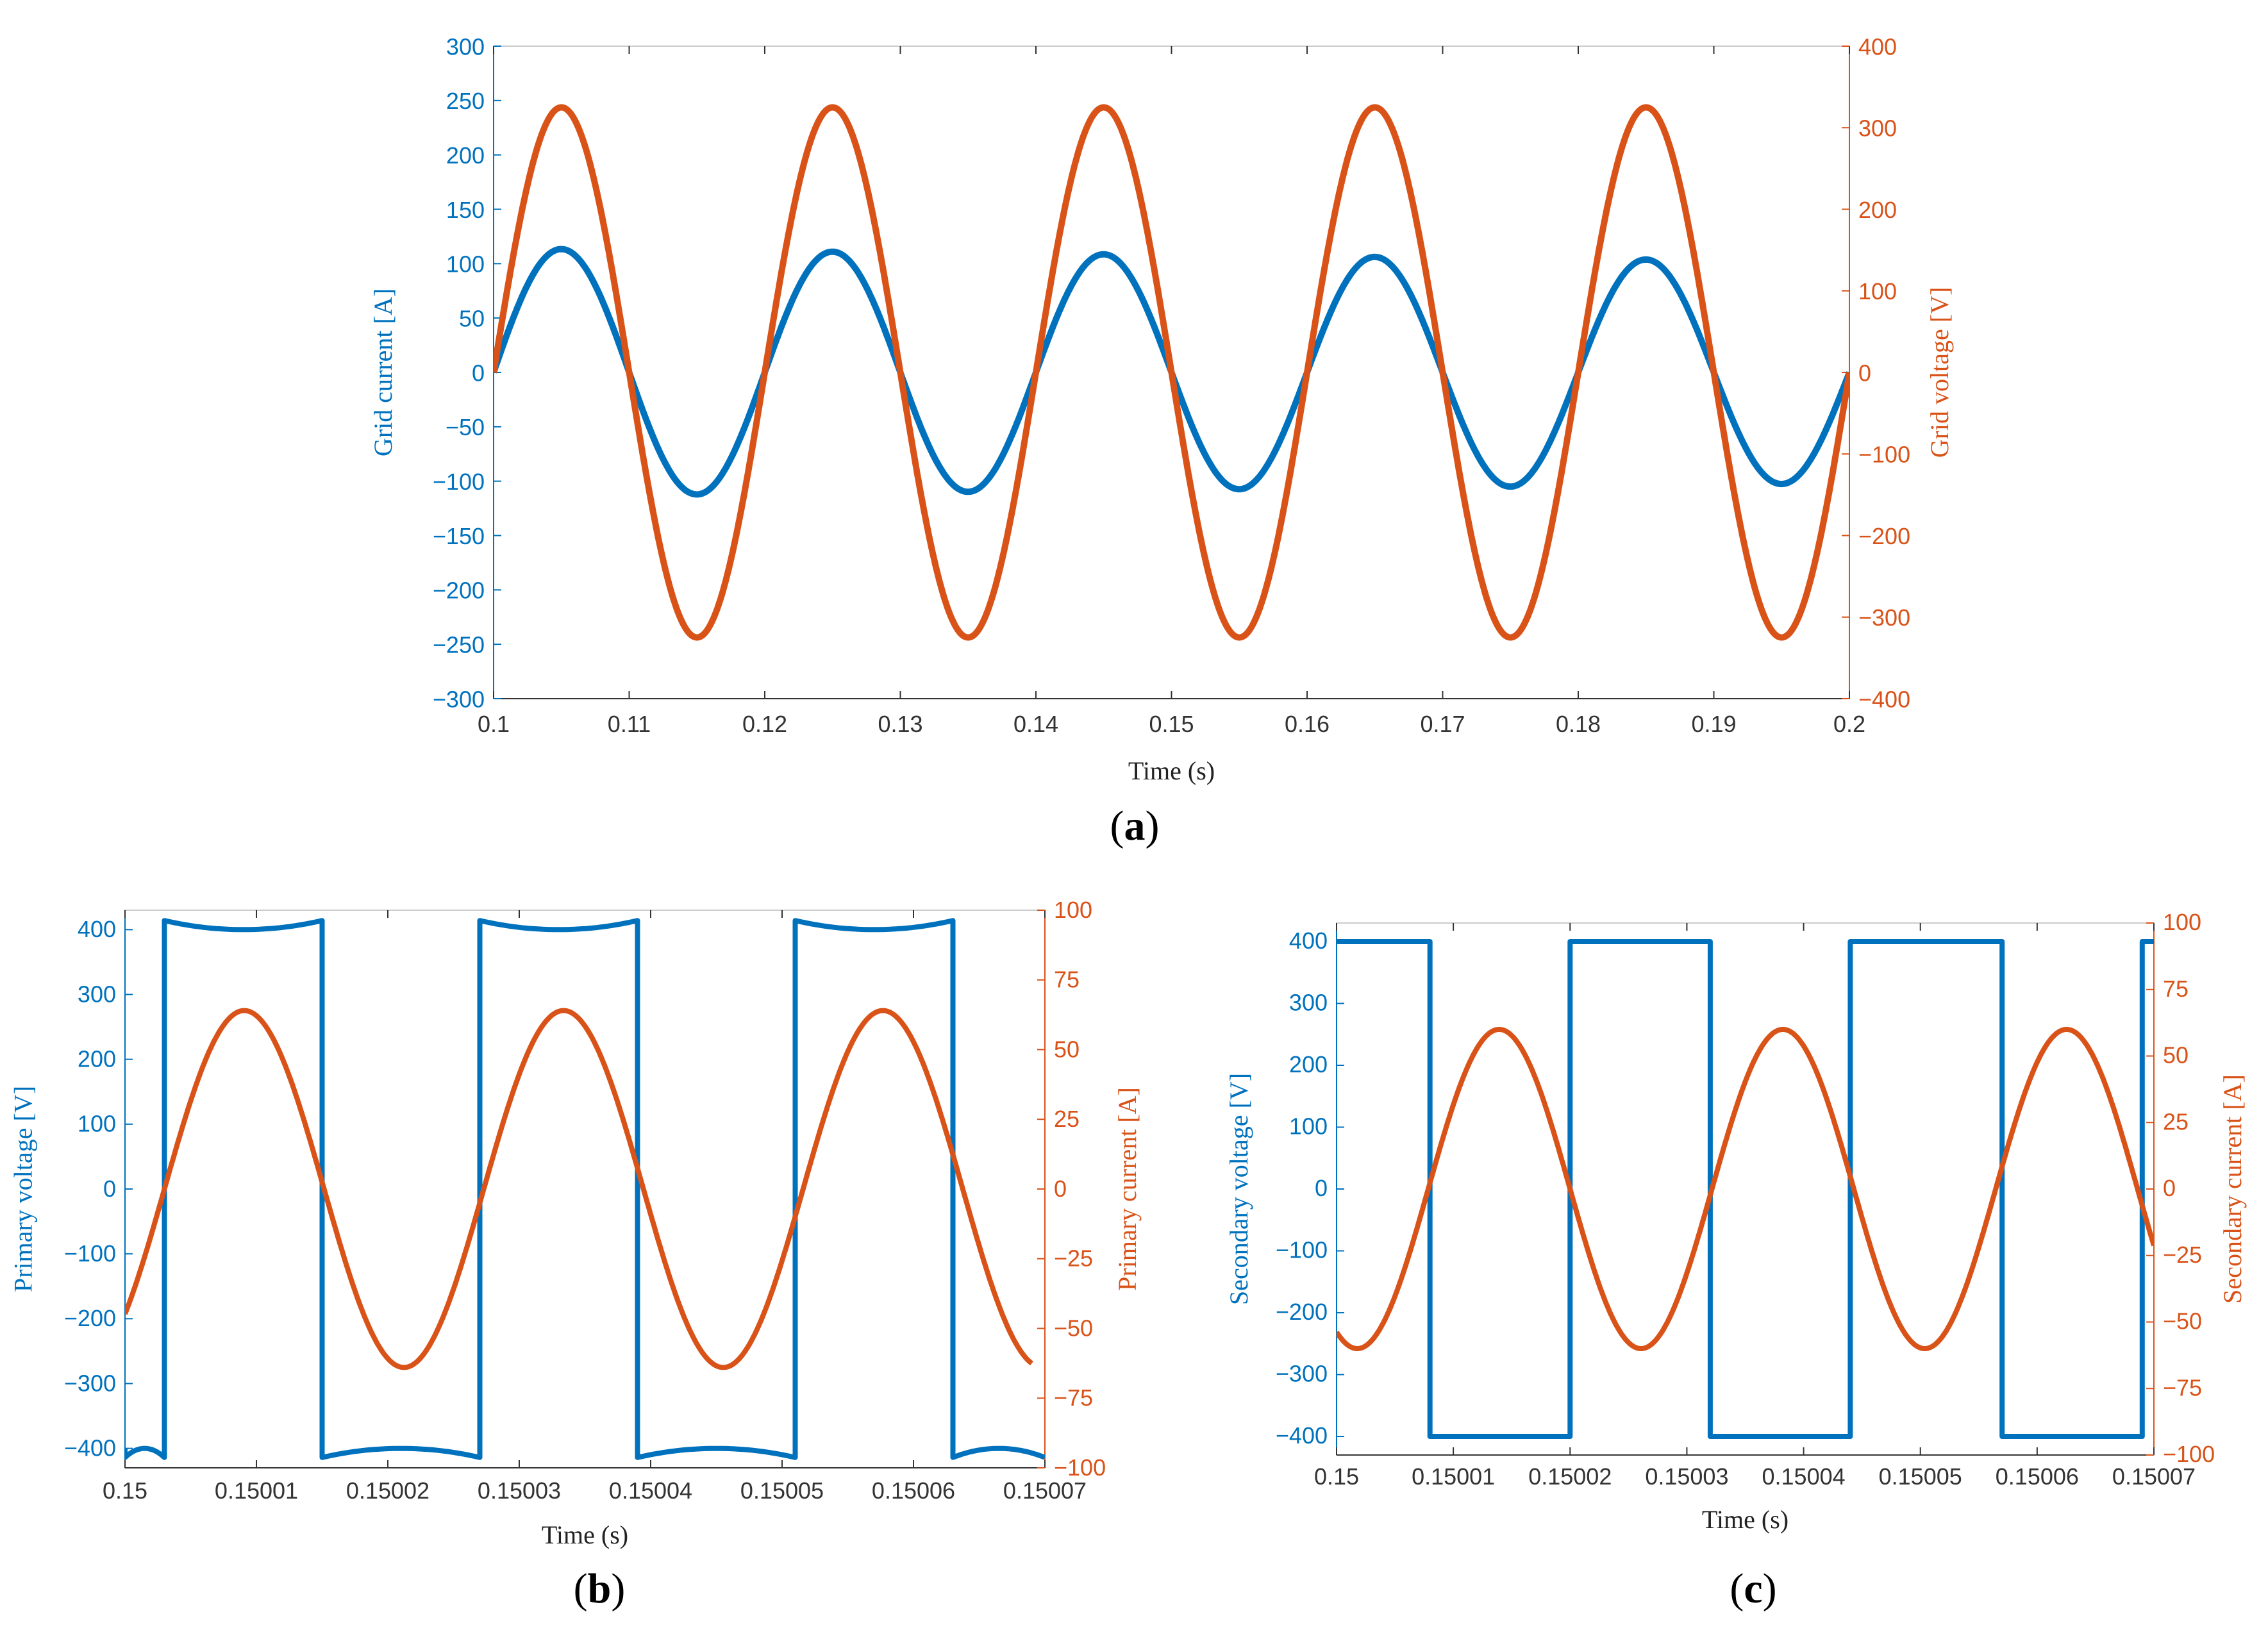 The width and height of the screenshot is (2268, 1630). I want to click on left-y-axis-title: Secondary voltage [V], so click(1238, 1189).